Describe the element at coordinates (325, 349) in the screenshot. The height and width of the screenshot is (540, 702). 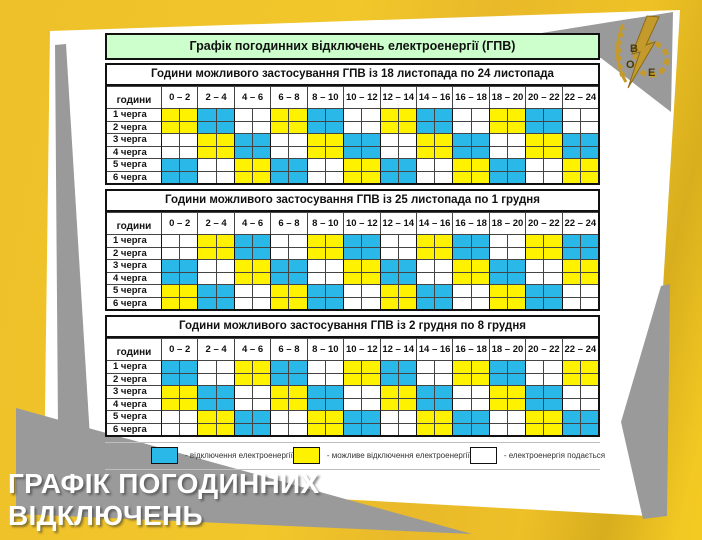
I see `time-column-header: 8 – 10` at that location.